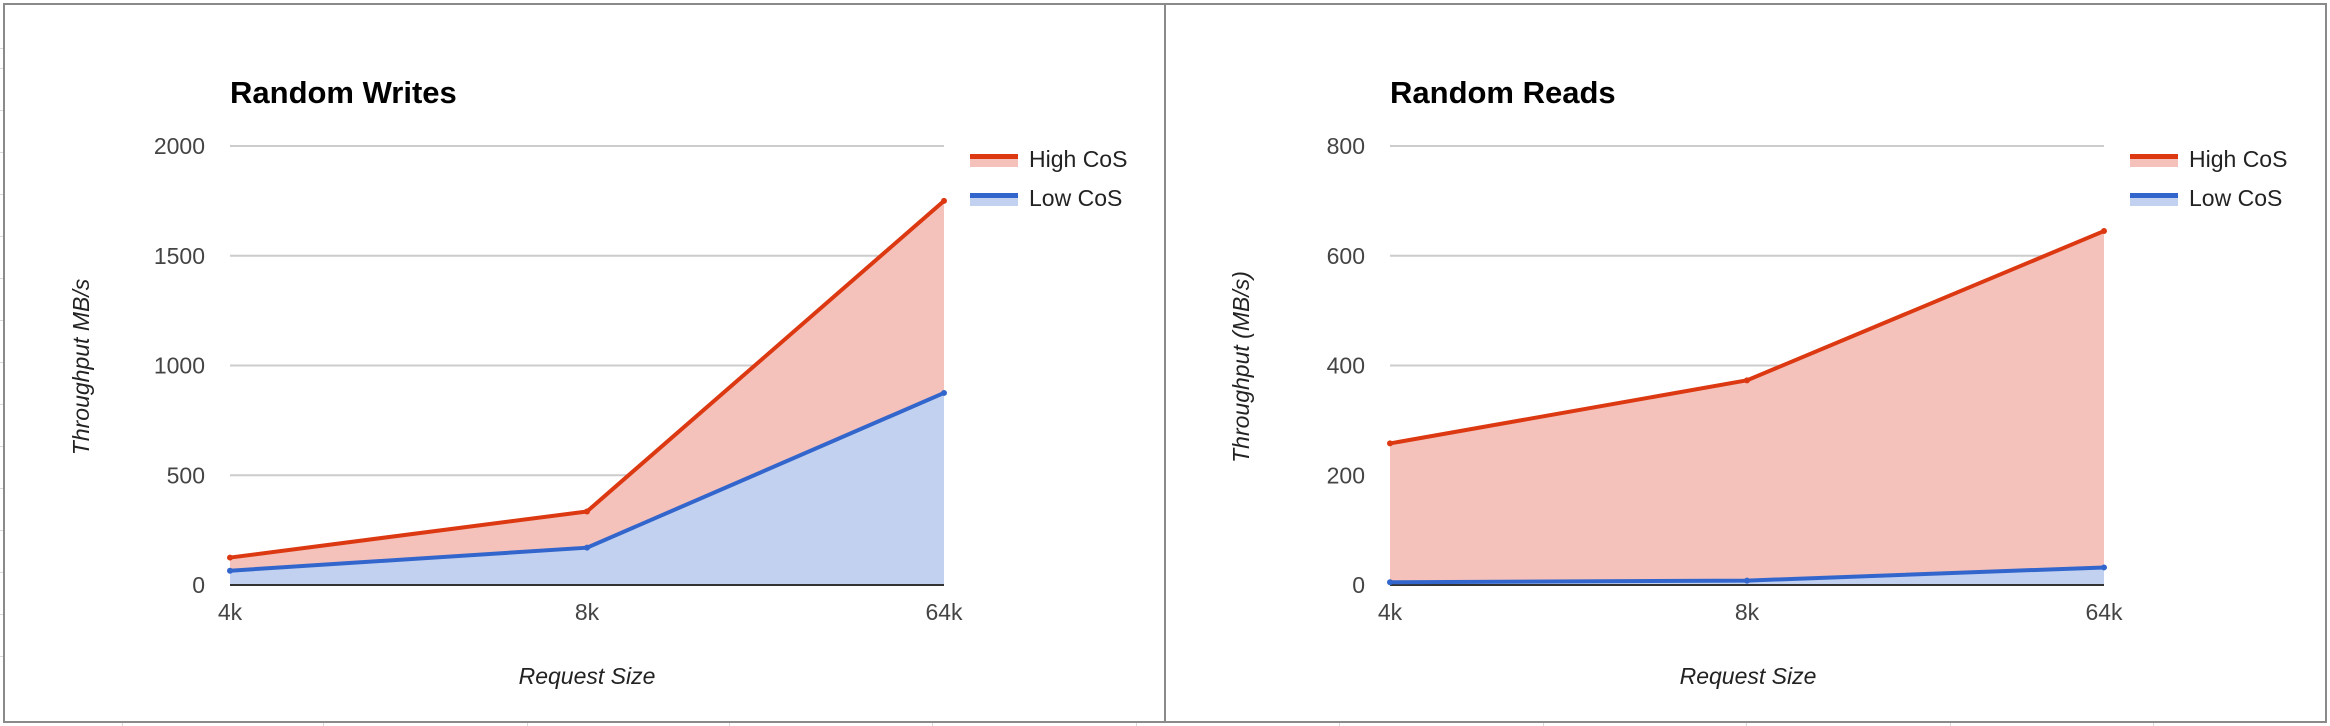 This screenshot has width=2330, height=726. I want to click on y-tick-label: 500, so click(186, 475).